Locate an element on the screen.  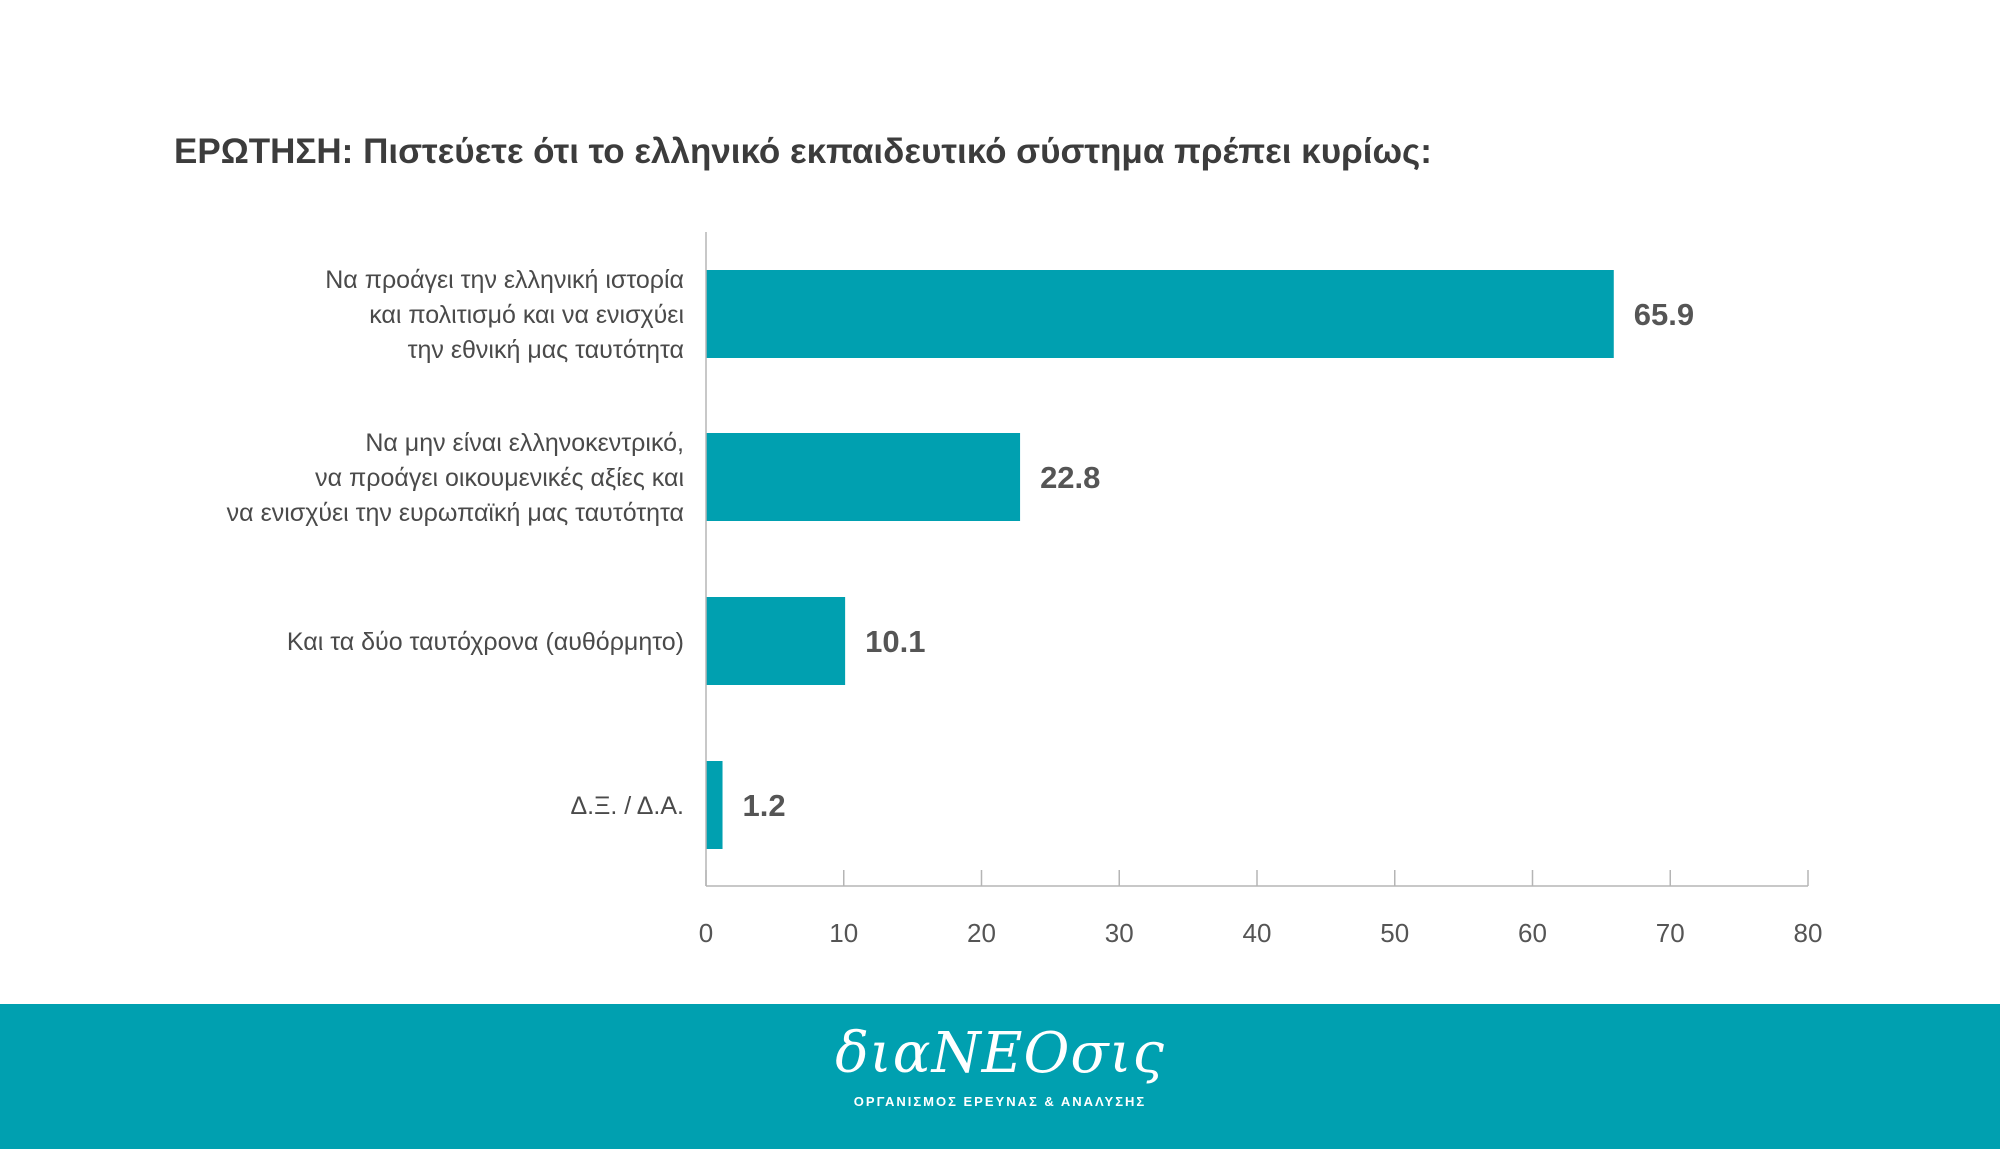
category-label-4: Δ.Ξ. / Δ.Α. is located at coordinates (627, 806).